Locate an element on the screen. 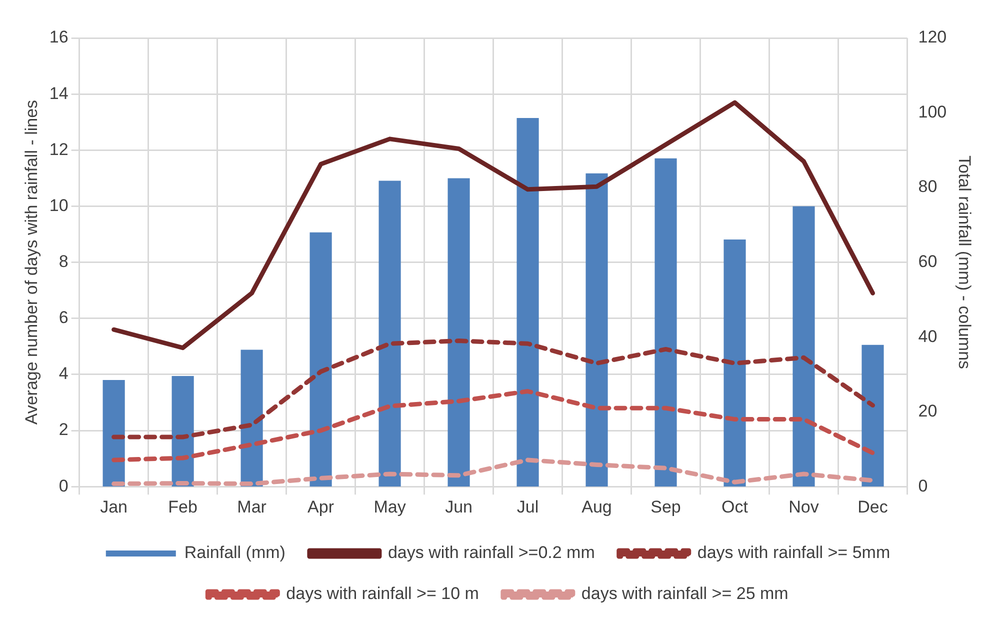 The width and height of the screenshot is (997, 635). y-tick-label: 0 is located at coordinates (63, 486).